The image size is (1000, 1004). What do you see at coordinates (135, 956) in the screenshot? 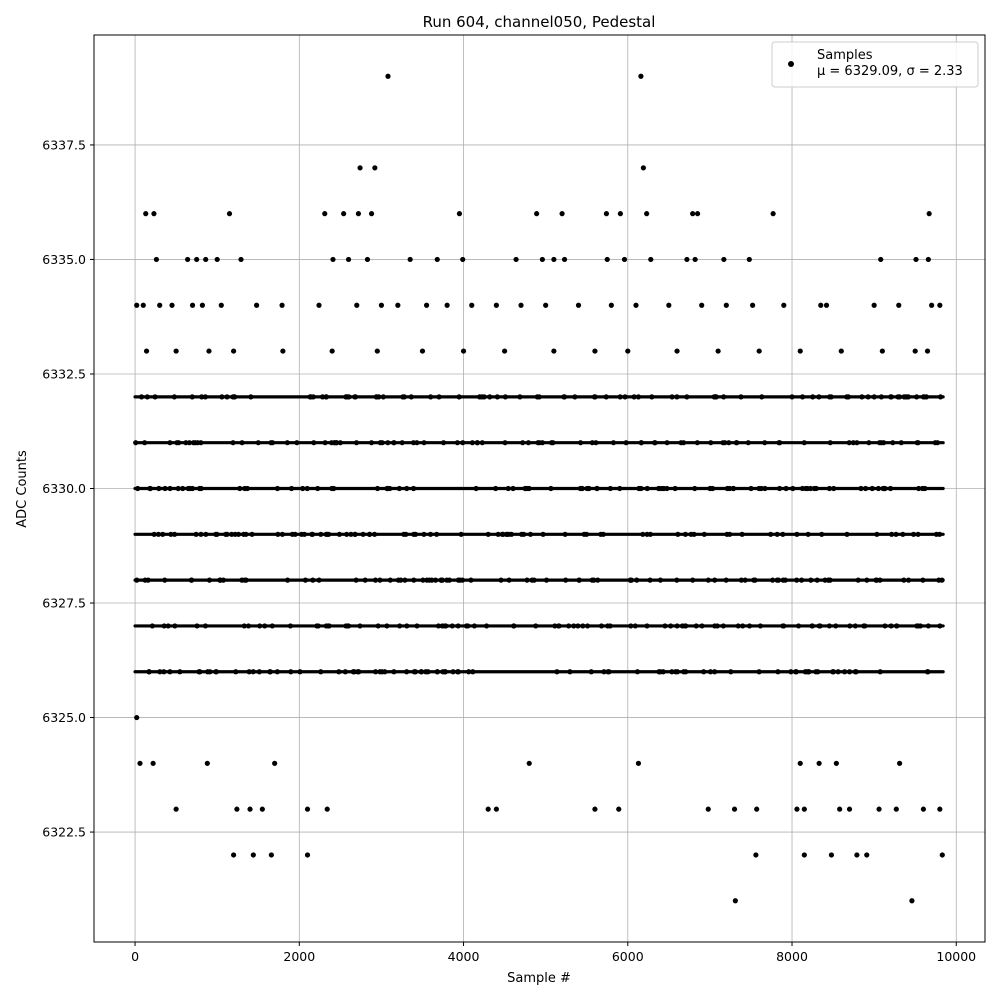
I see `x-tick-label: 0` at bounding box center [135, 956].